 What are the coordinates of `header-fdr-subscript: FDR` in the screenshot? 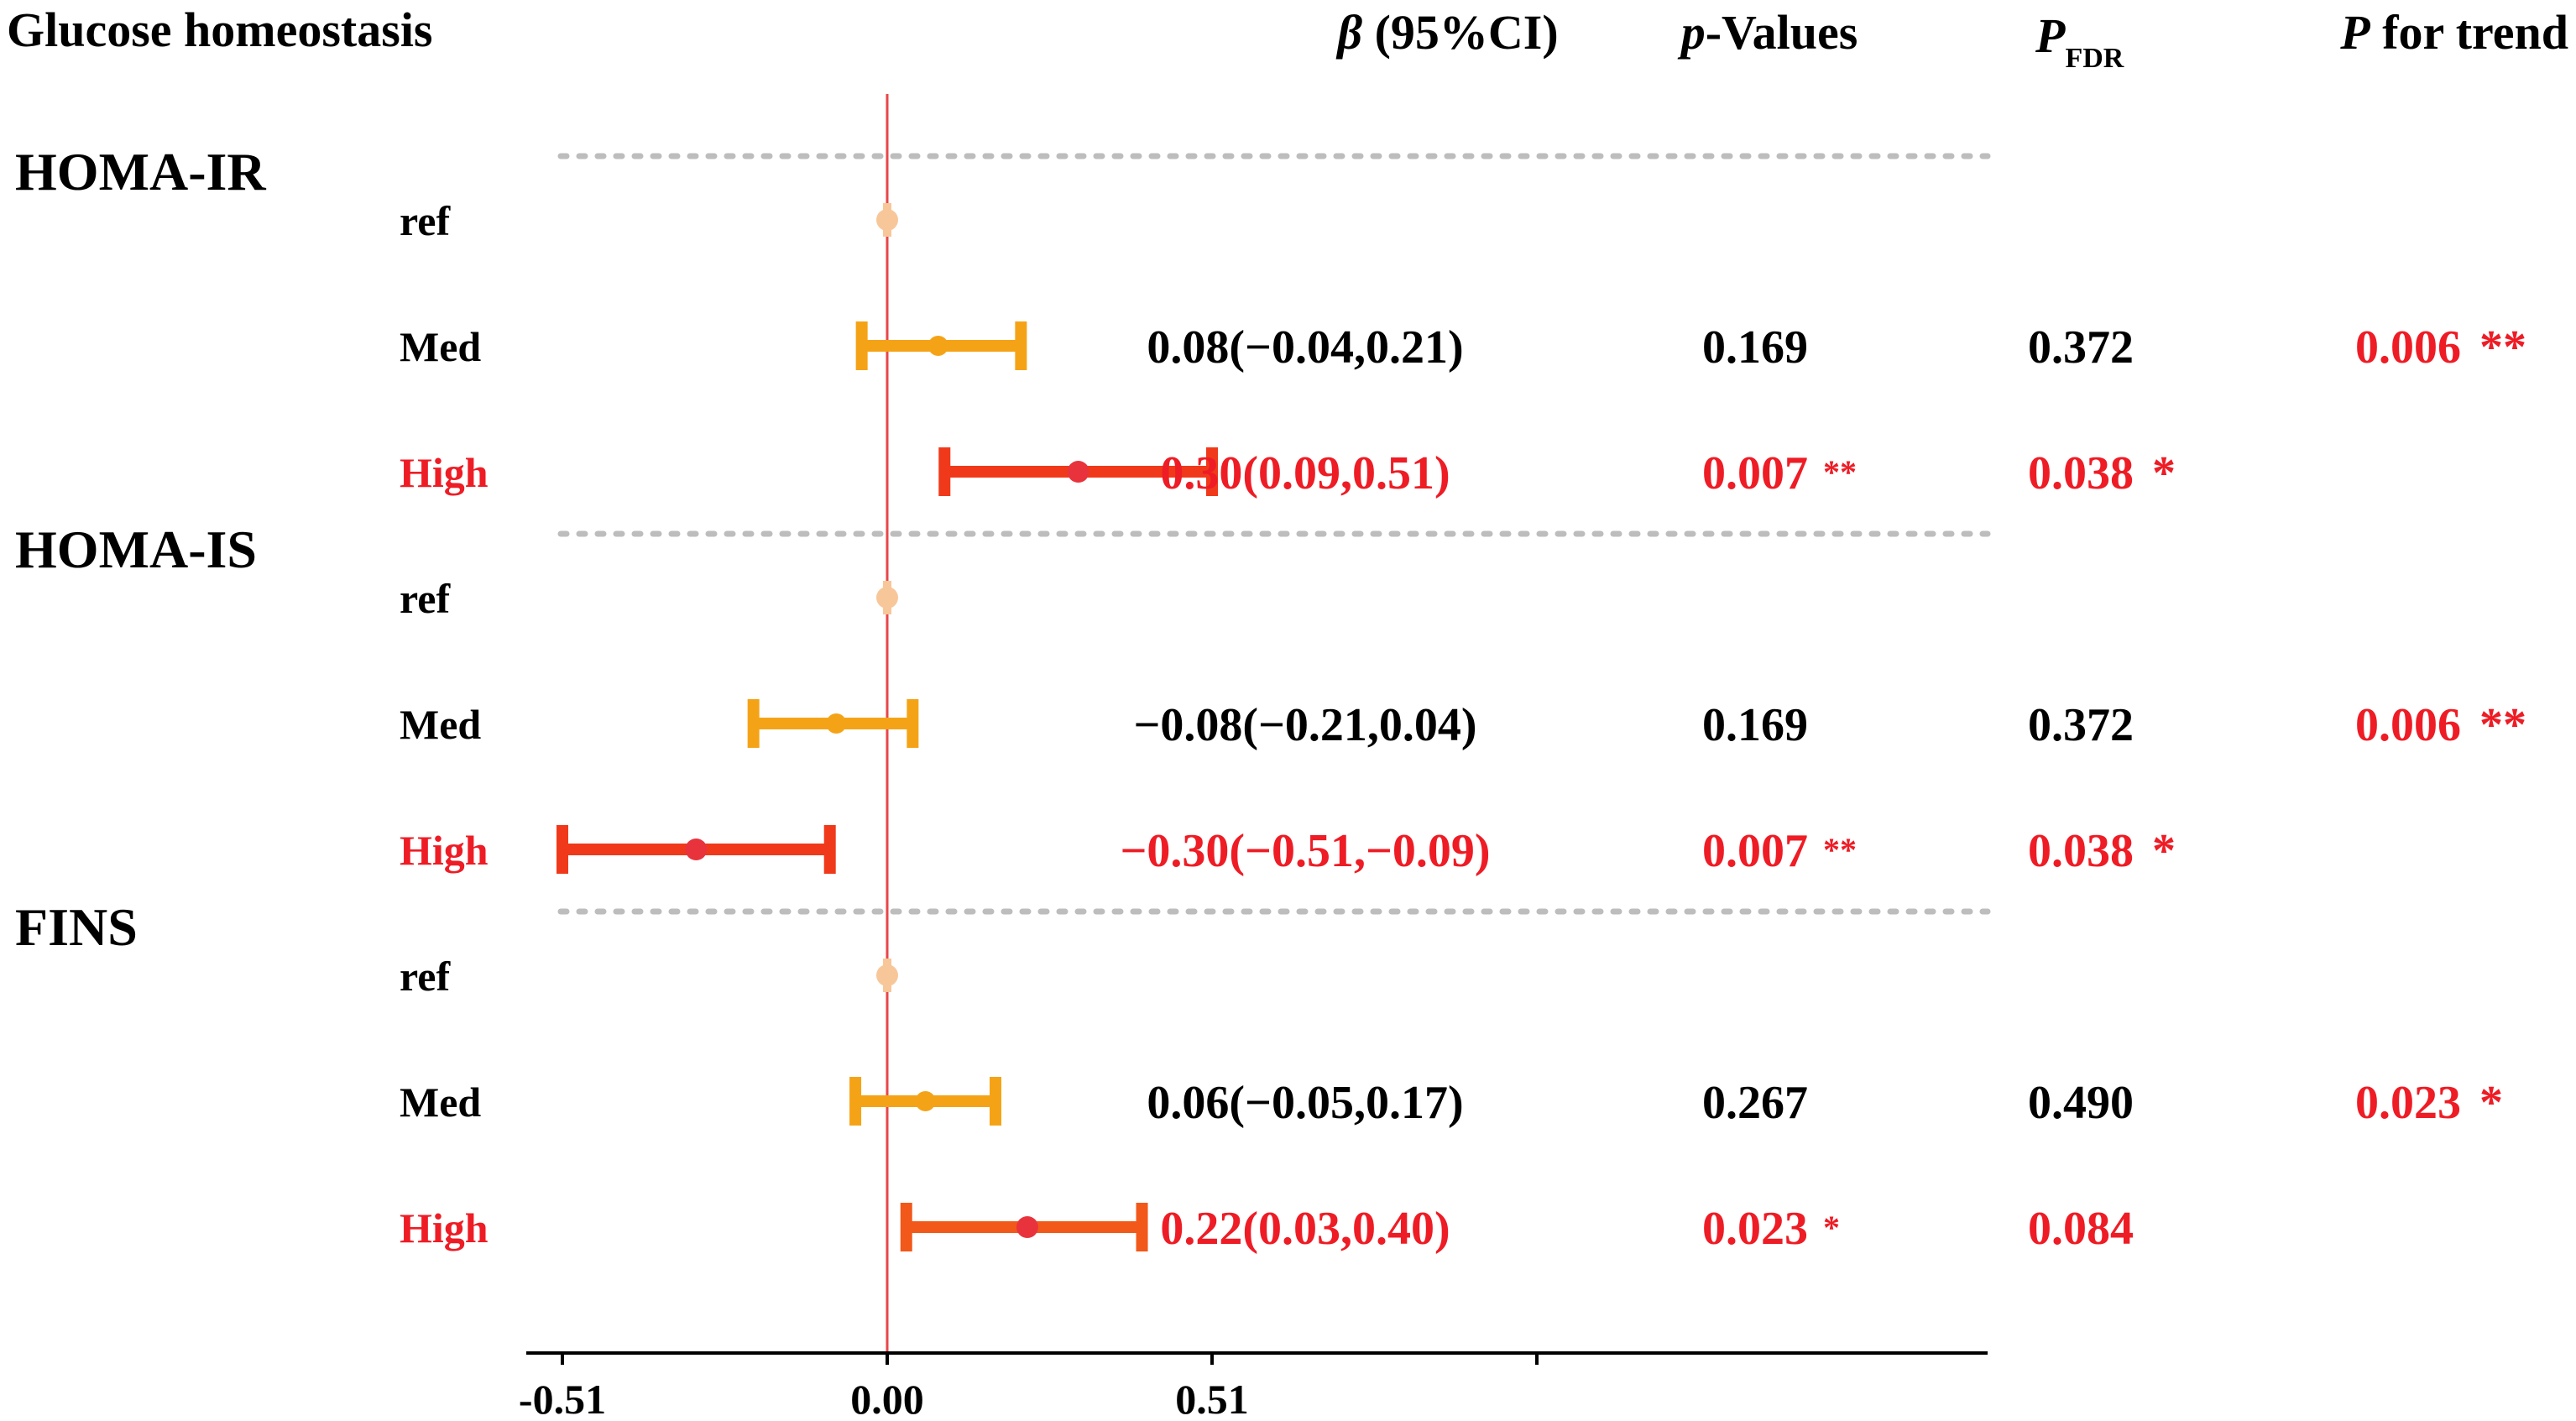 It's located at (2094, 58).